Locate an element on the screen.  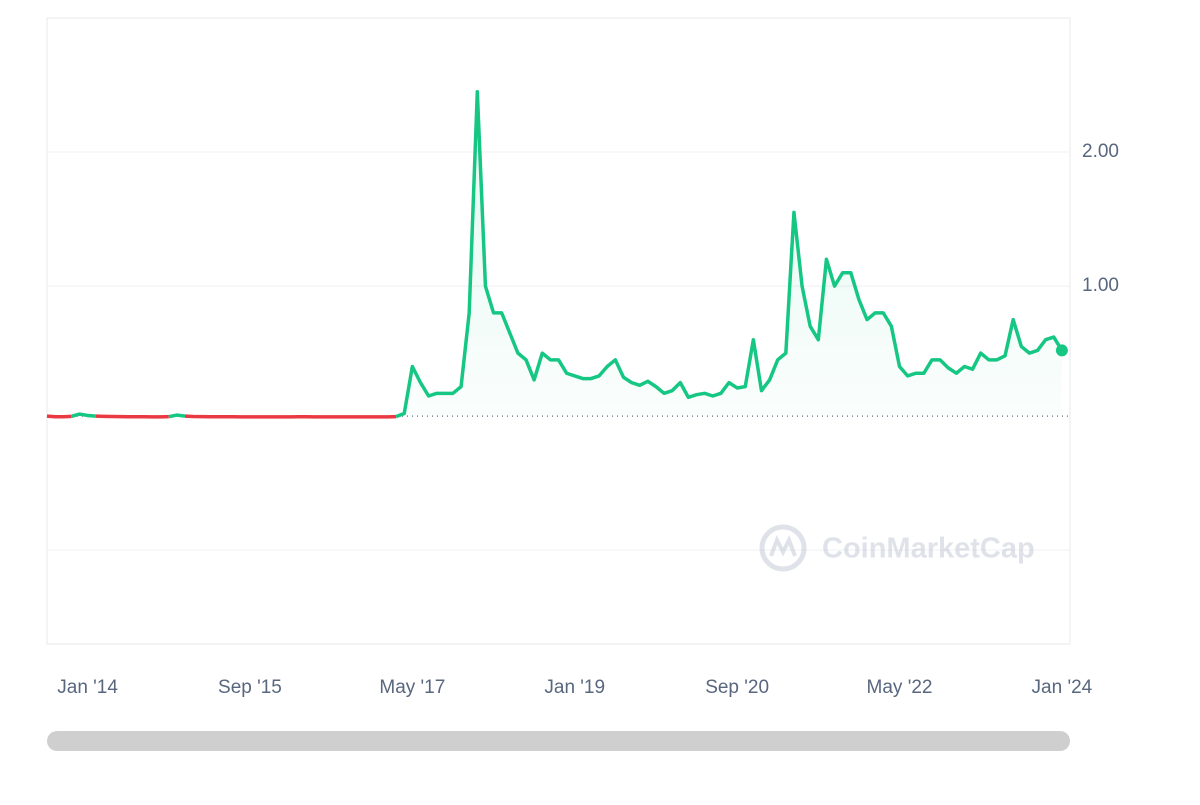
x-tick-label: Sep '20 is located at coordinates (737, 687).